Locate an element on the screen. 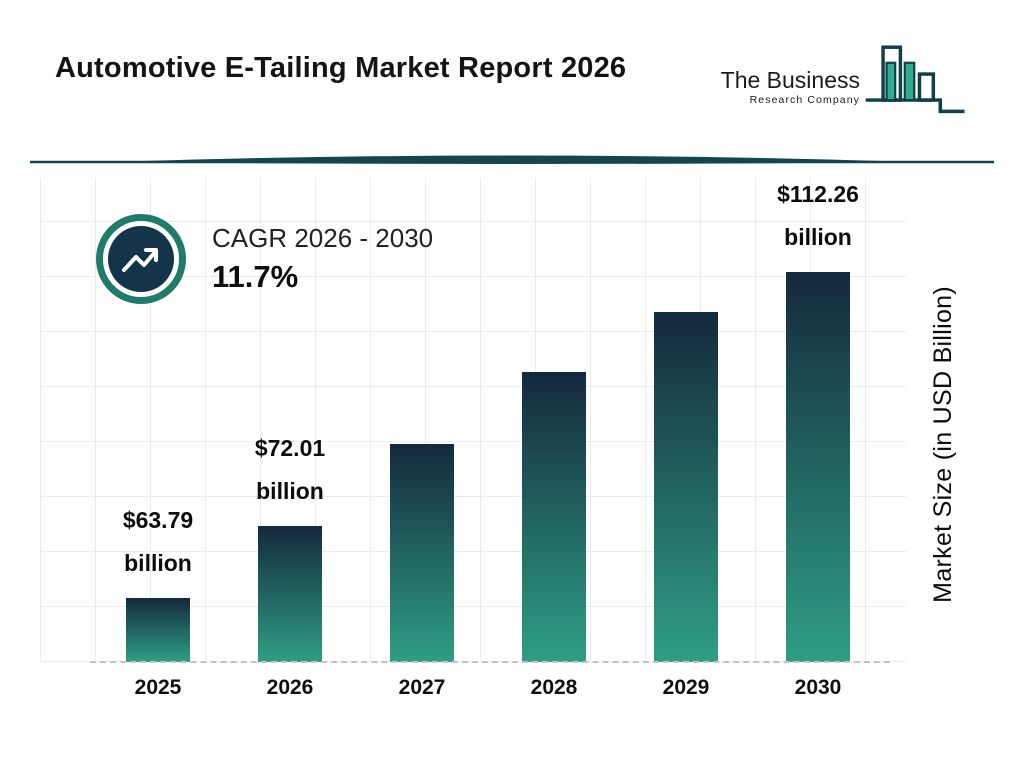 Image resolution: width=1024 pixels, height=768 pixels. x-axis-label-2025: 2025 is located at coordinates (158, 687).